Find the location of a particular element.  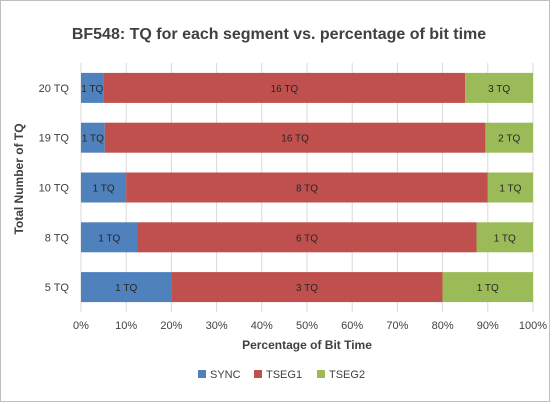

segment-label: 2 TQ is located at coordinates (509, 139).